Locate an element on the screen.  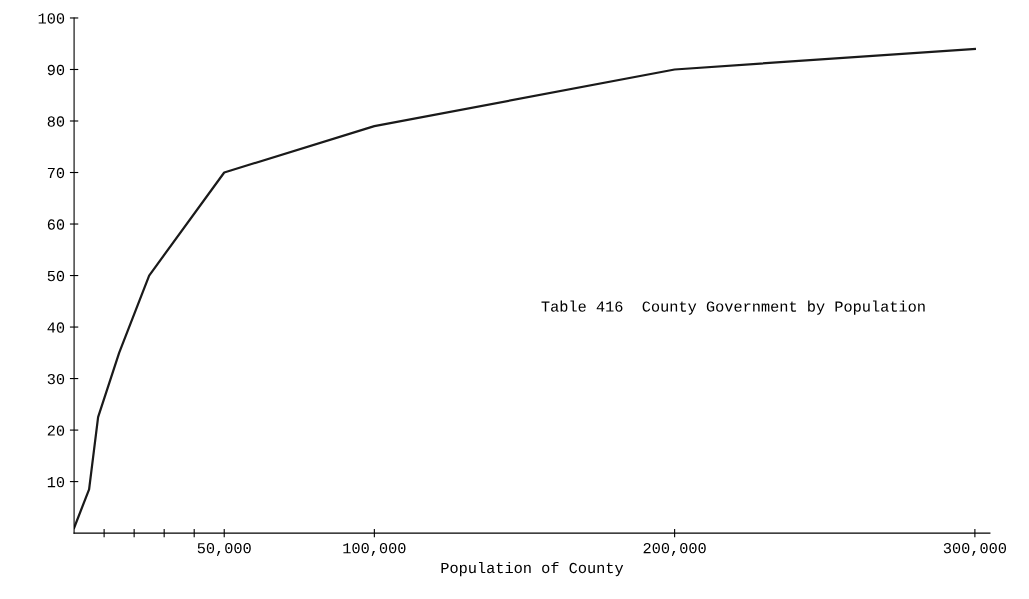
y-tick-label: 50 is located at coordinates (56, 276).